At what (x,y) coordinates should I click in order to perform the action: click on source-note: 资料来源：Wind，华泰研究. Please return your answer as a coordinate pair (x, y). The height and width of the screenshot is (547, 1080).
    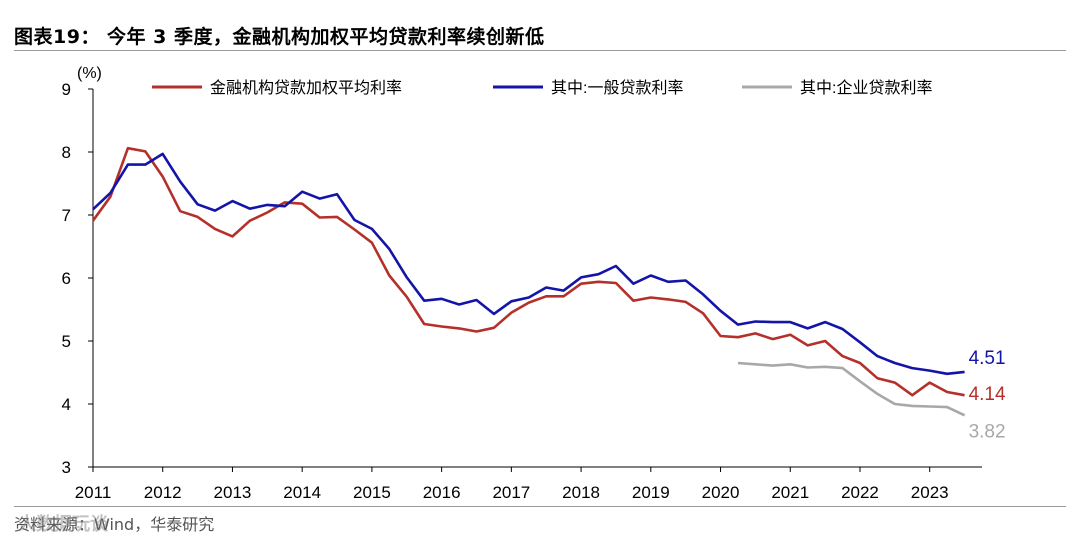
    Looking at the image, I should click on (114, 524).